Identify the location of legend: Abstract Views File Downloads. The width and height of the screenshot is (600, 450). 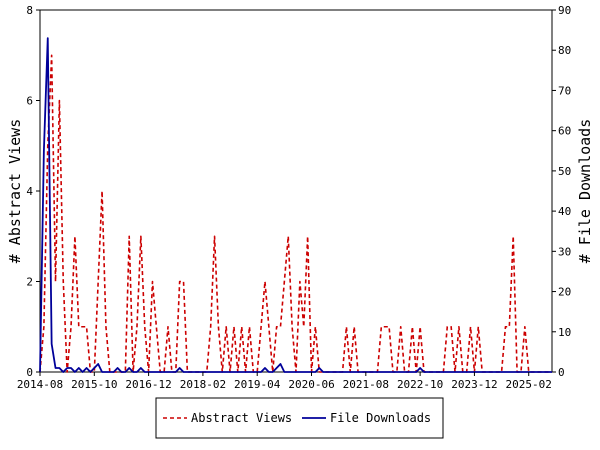
(299, 418).